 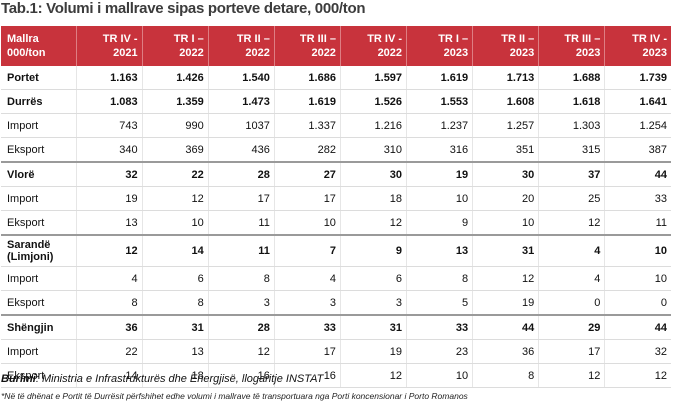 I want to click on value-cell: 23, so click(x=440, y=351).